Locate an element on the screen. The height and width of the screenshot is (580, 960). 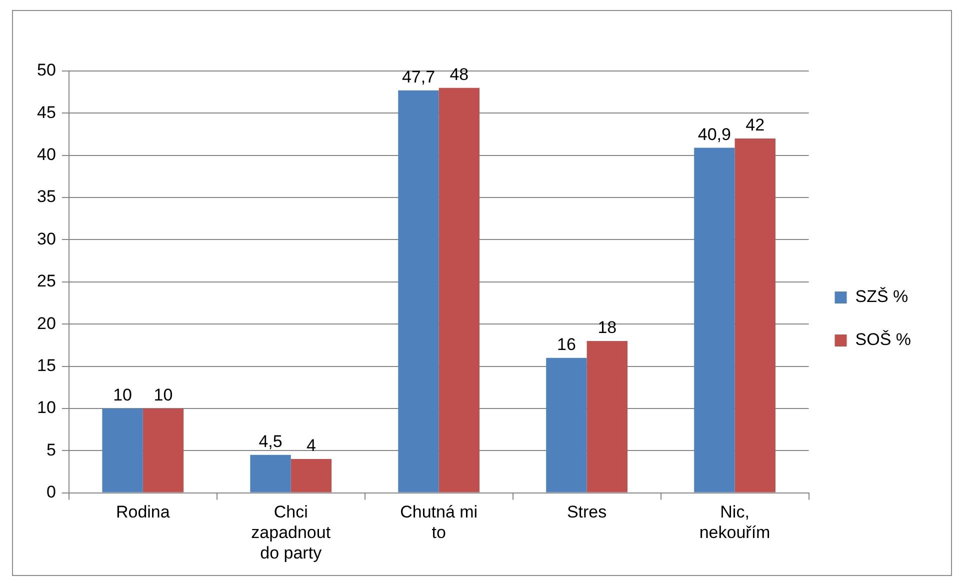
y-tick-label: 40 is located at coordinates (46, 154).